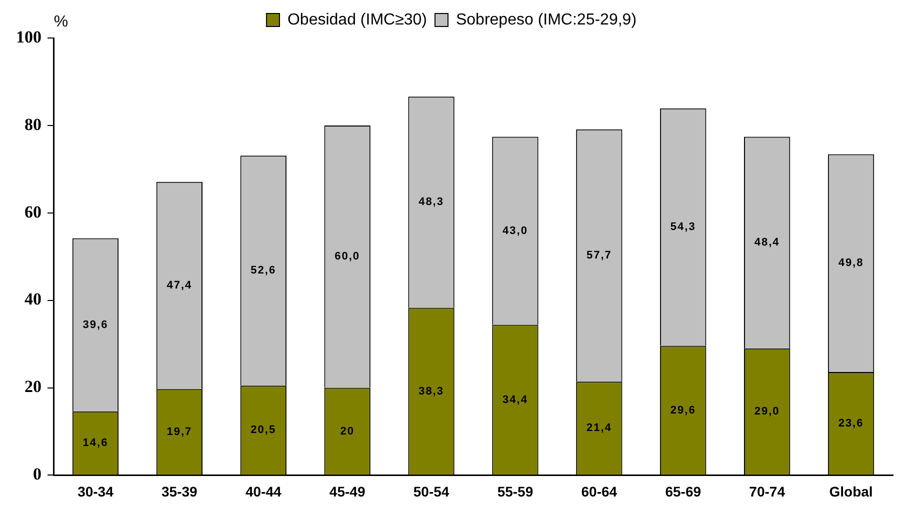 The height and width of the screenshot is (510, 899). What do you see at coordinates (347, 431) in the screenshot?
I see `data-label: 20` at bounding box center [347, 431].